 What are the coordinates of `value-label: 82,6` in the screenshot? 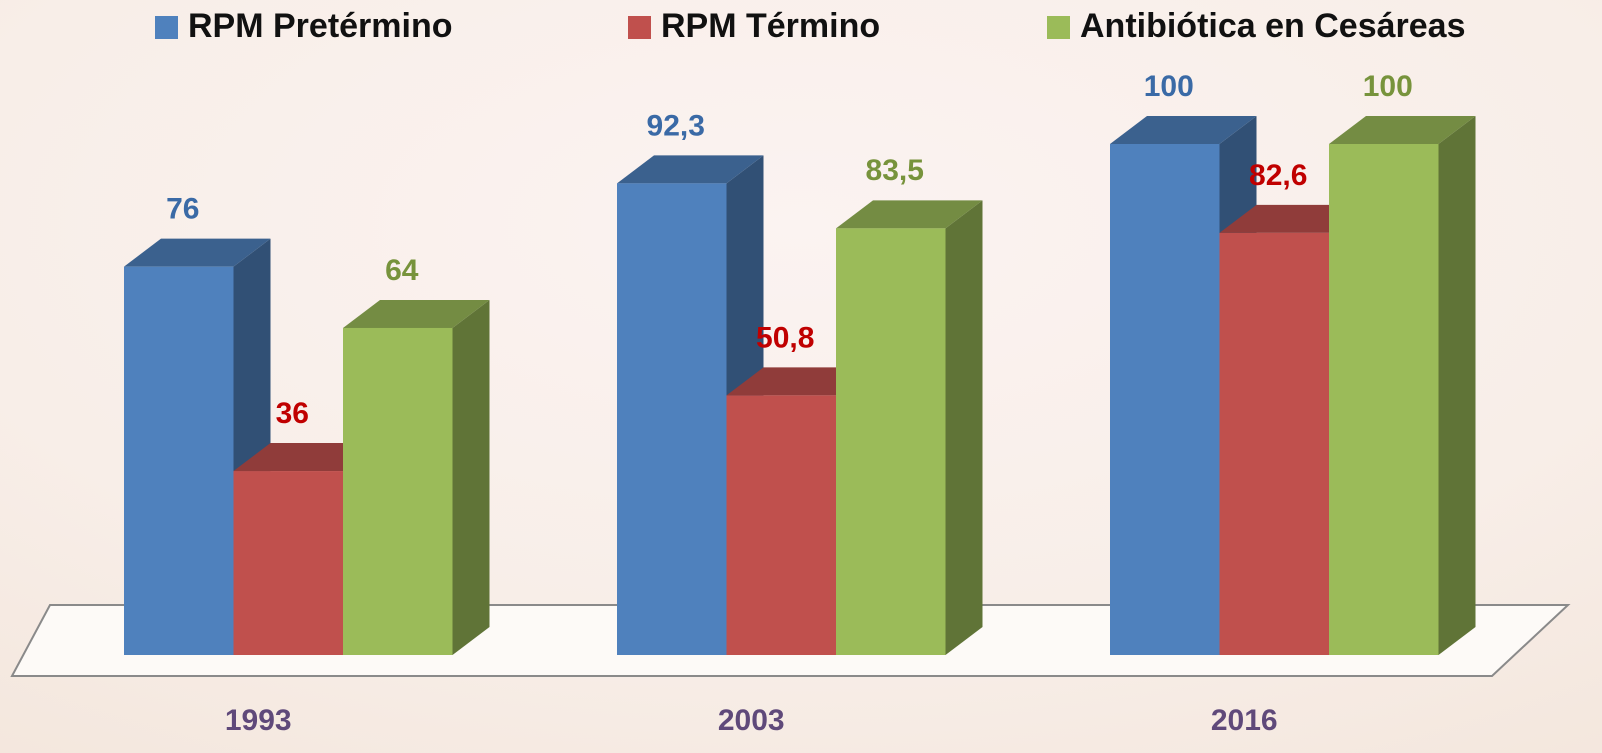 It's located at (1278, 175).